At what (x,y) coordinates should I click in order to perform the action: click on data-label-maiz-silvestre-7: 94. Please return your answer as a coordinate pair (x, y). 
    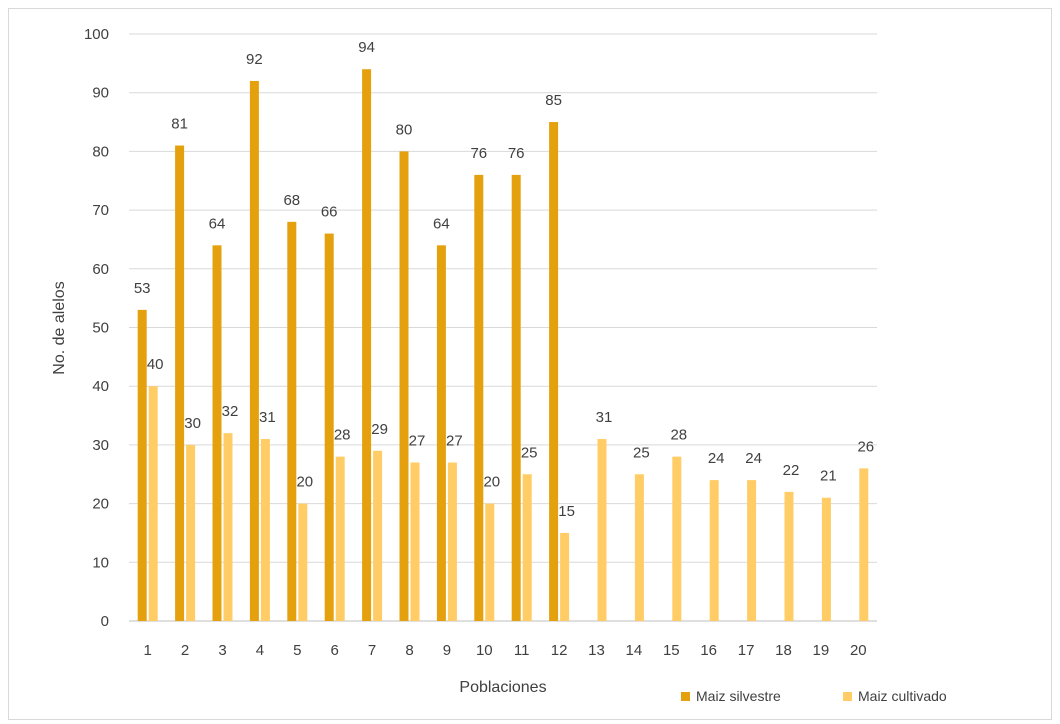
    Looking at the image, I should click on (366, 47).